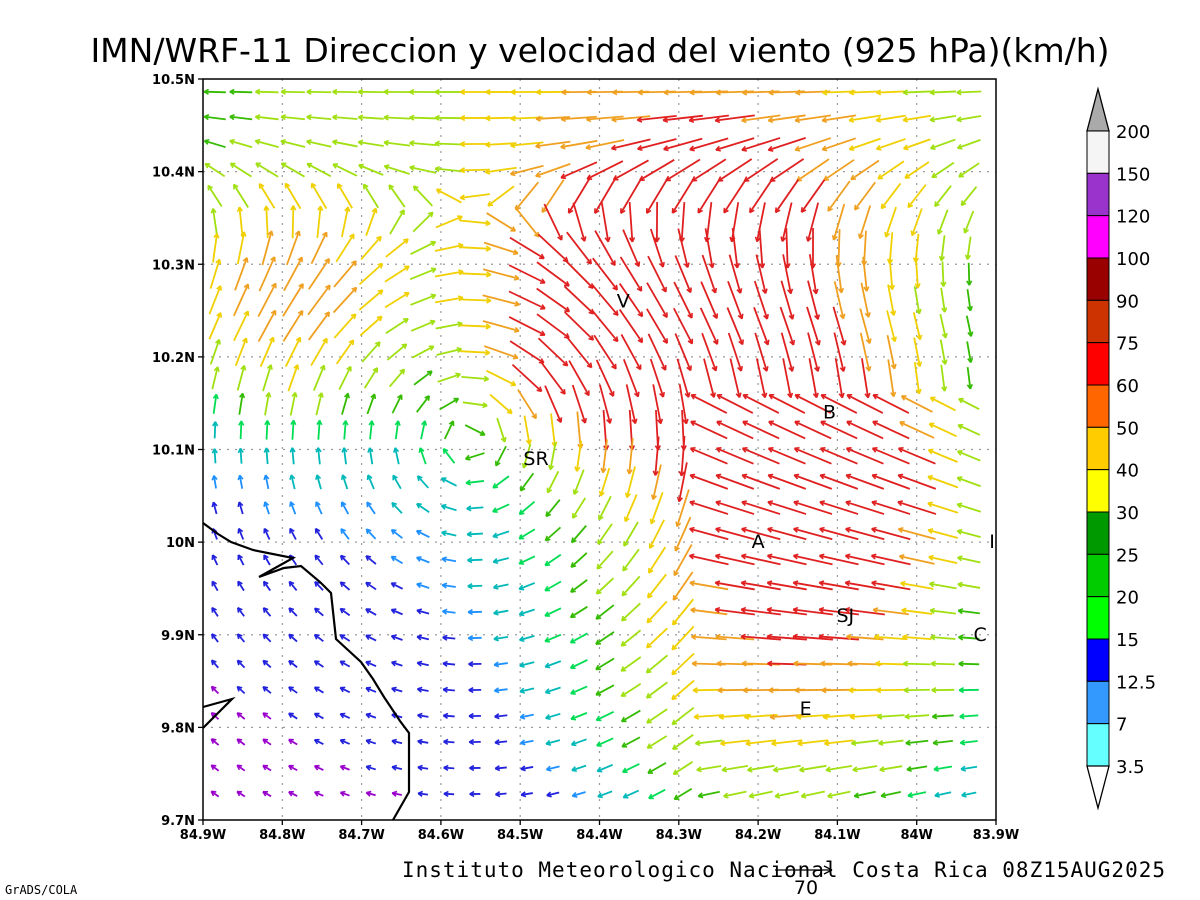  Describe the element at coordinates (1098, 194) in the screenshot. I see `colorbar-segment` at that location.